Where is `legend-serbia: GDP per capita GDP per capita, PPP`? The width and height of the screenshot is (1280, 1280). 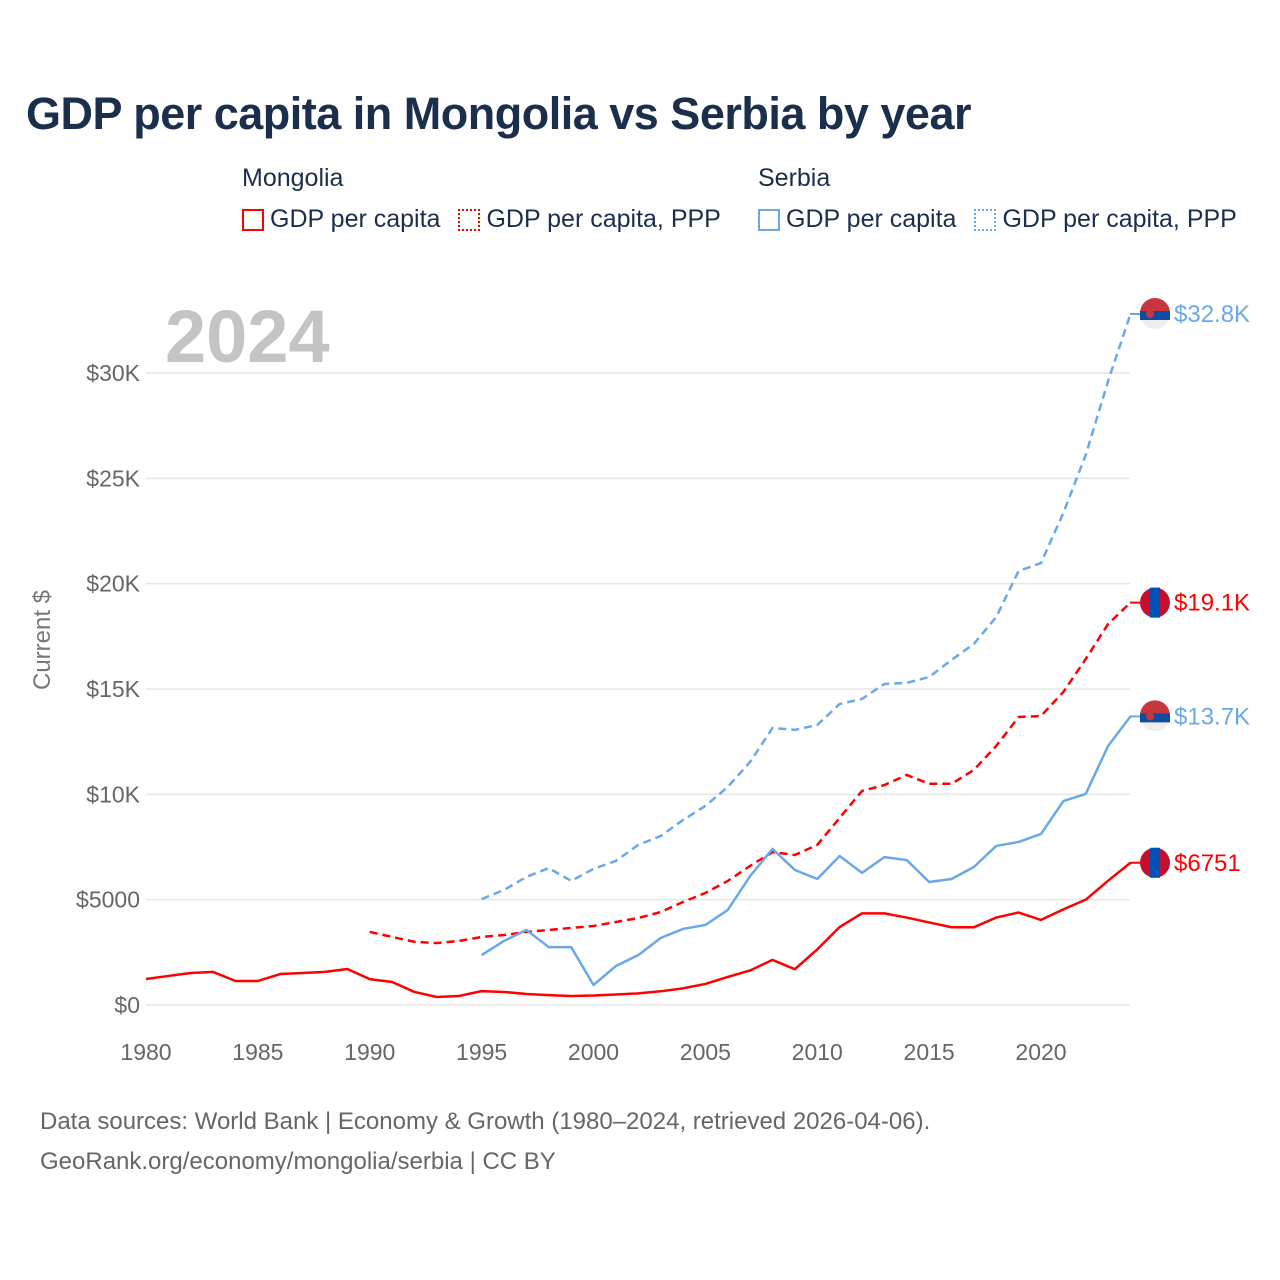 legend-serbia: GDP per capita GDP per capita, PPP is located at coordinates (997, 219).